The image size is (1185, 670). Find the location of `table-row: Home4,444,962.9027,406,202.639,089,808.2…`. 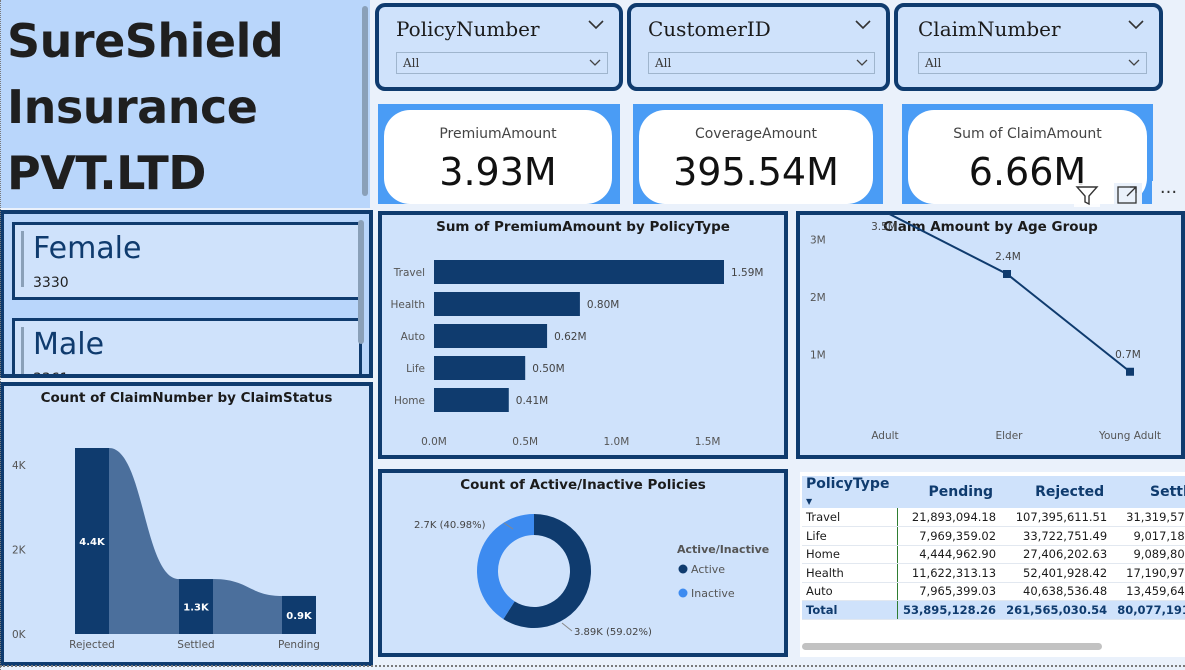

table-row: Home4,444,962.9027,406,202.639,089,808.2… is located at coordinates (993, 554).